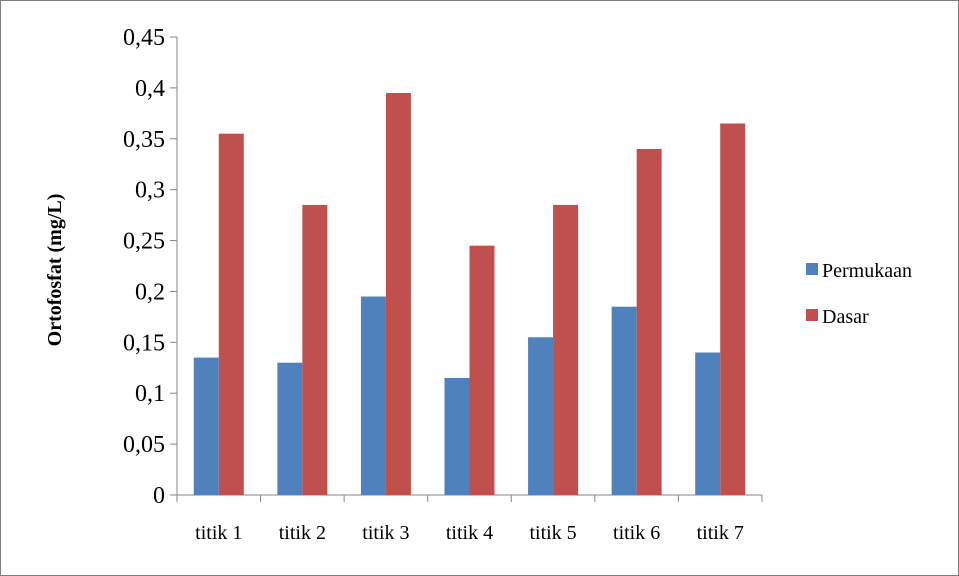  What do you see at coordinates (636, 533) in the screenshot?
I see `x-tick-label: titik 6` at bounding box center [636, 533].